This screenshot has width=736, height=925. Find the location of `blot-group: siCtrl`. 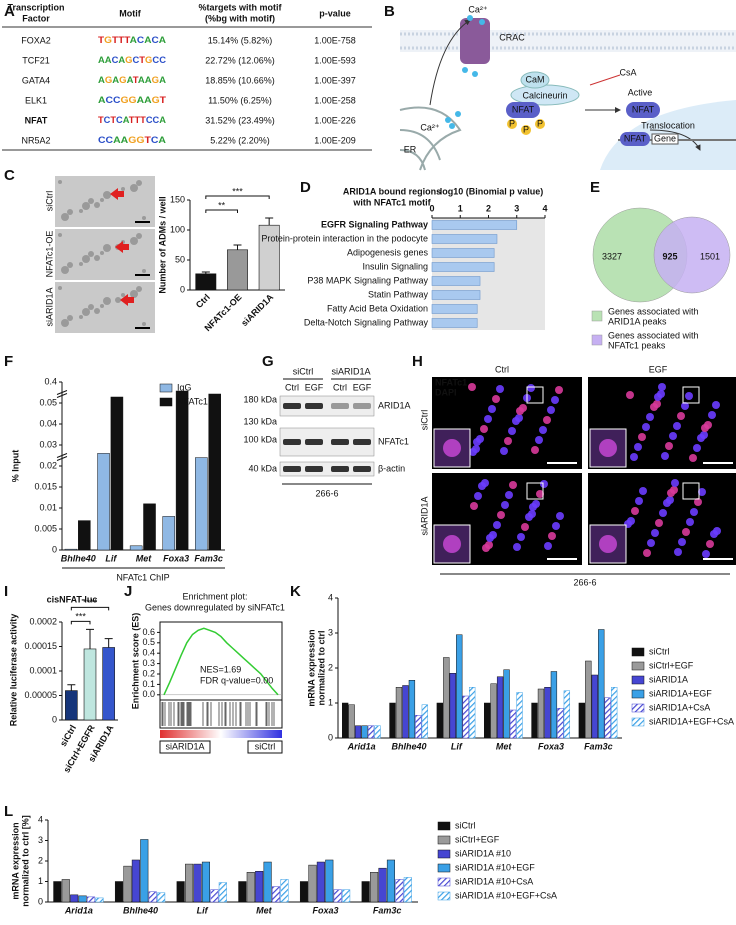

blot-group: siCtrl is located at coordinates (303, 371).